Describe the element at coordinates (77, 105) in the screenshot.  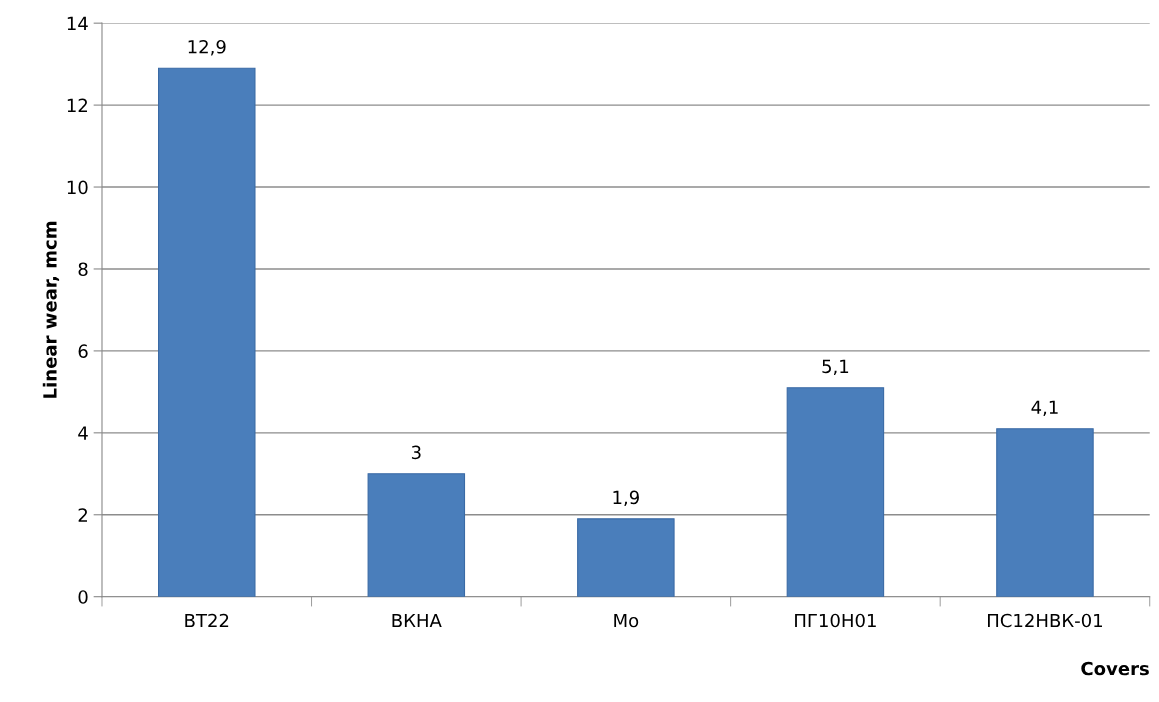
I see `y-tick-label: 12` at that location.